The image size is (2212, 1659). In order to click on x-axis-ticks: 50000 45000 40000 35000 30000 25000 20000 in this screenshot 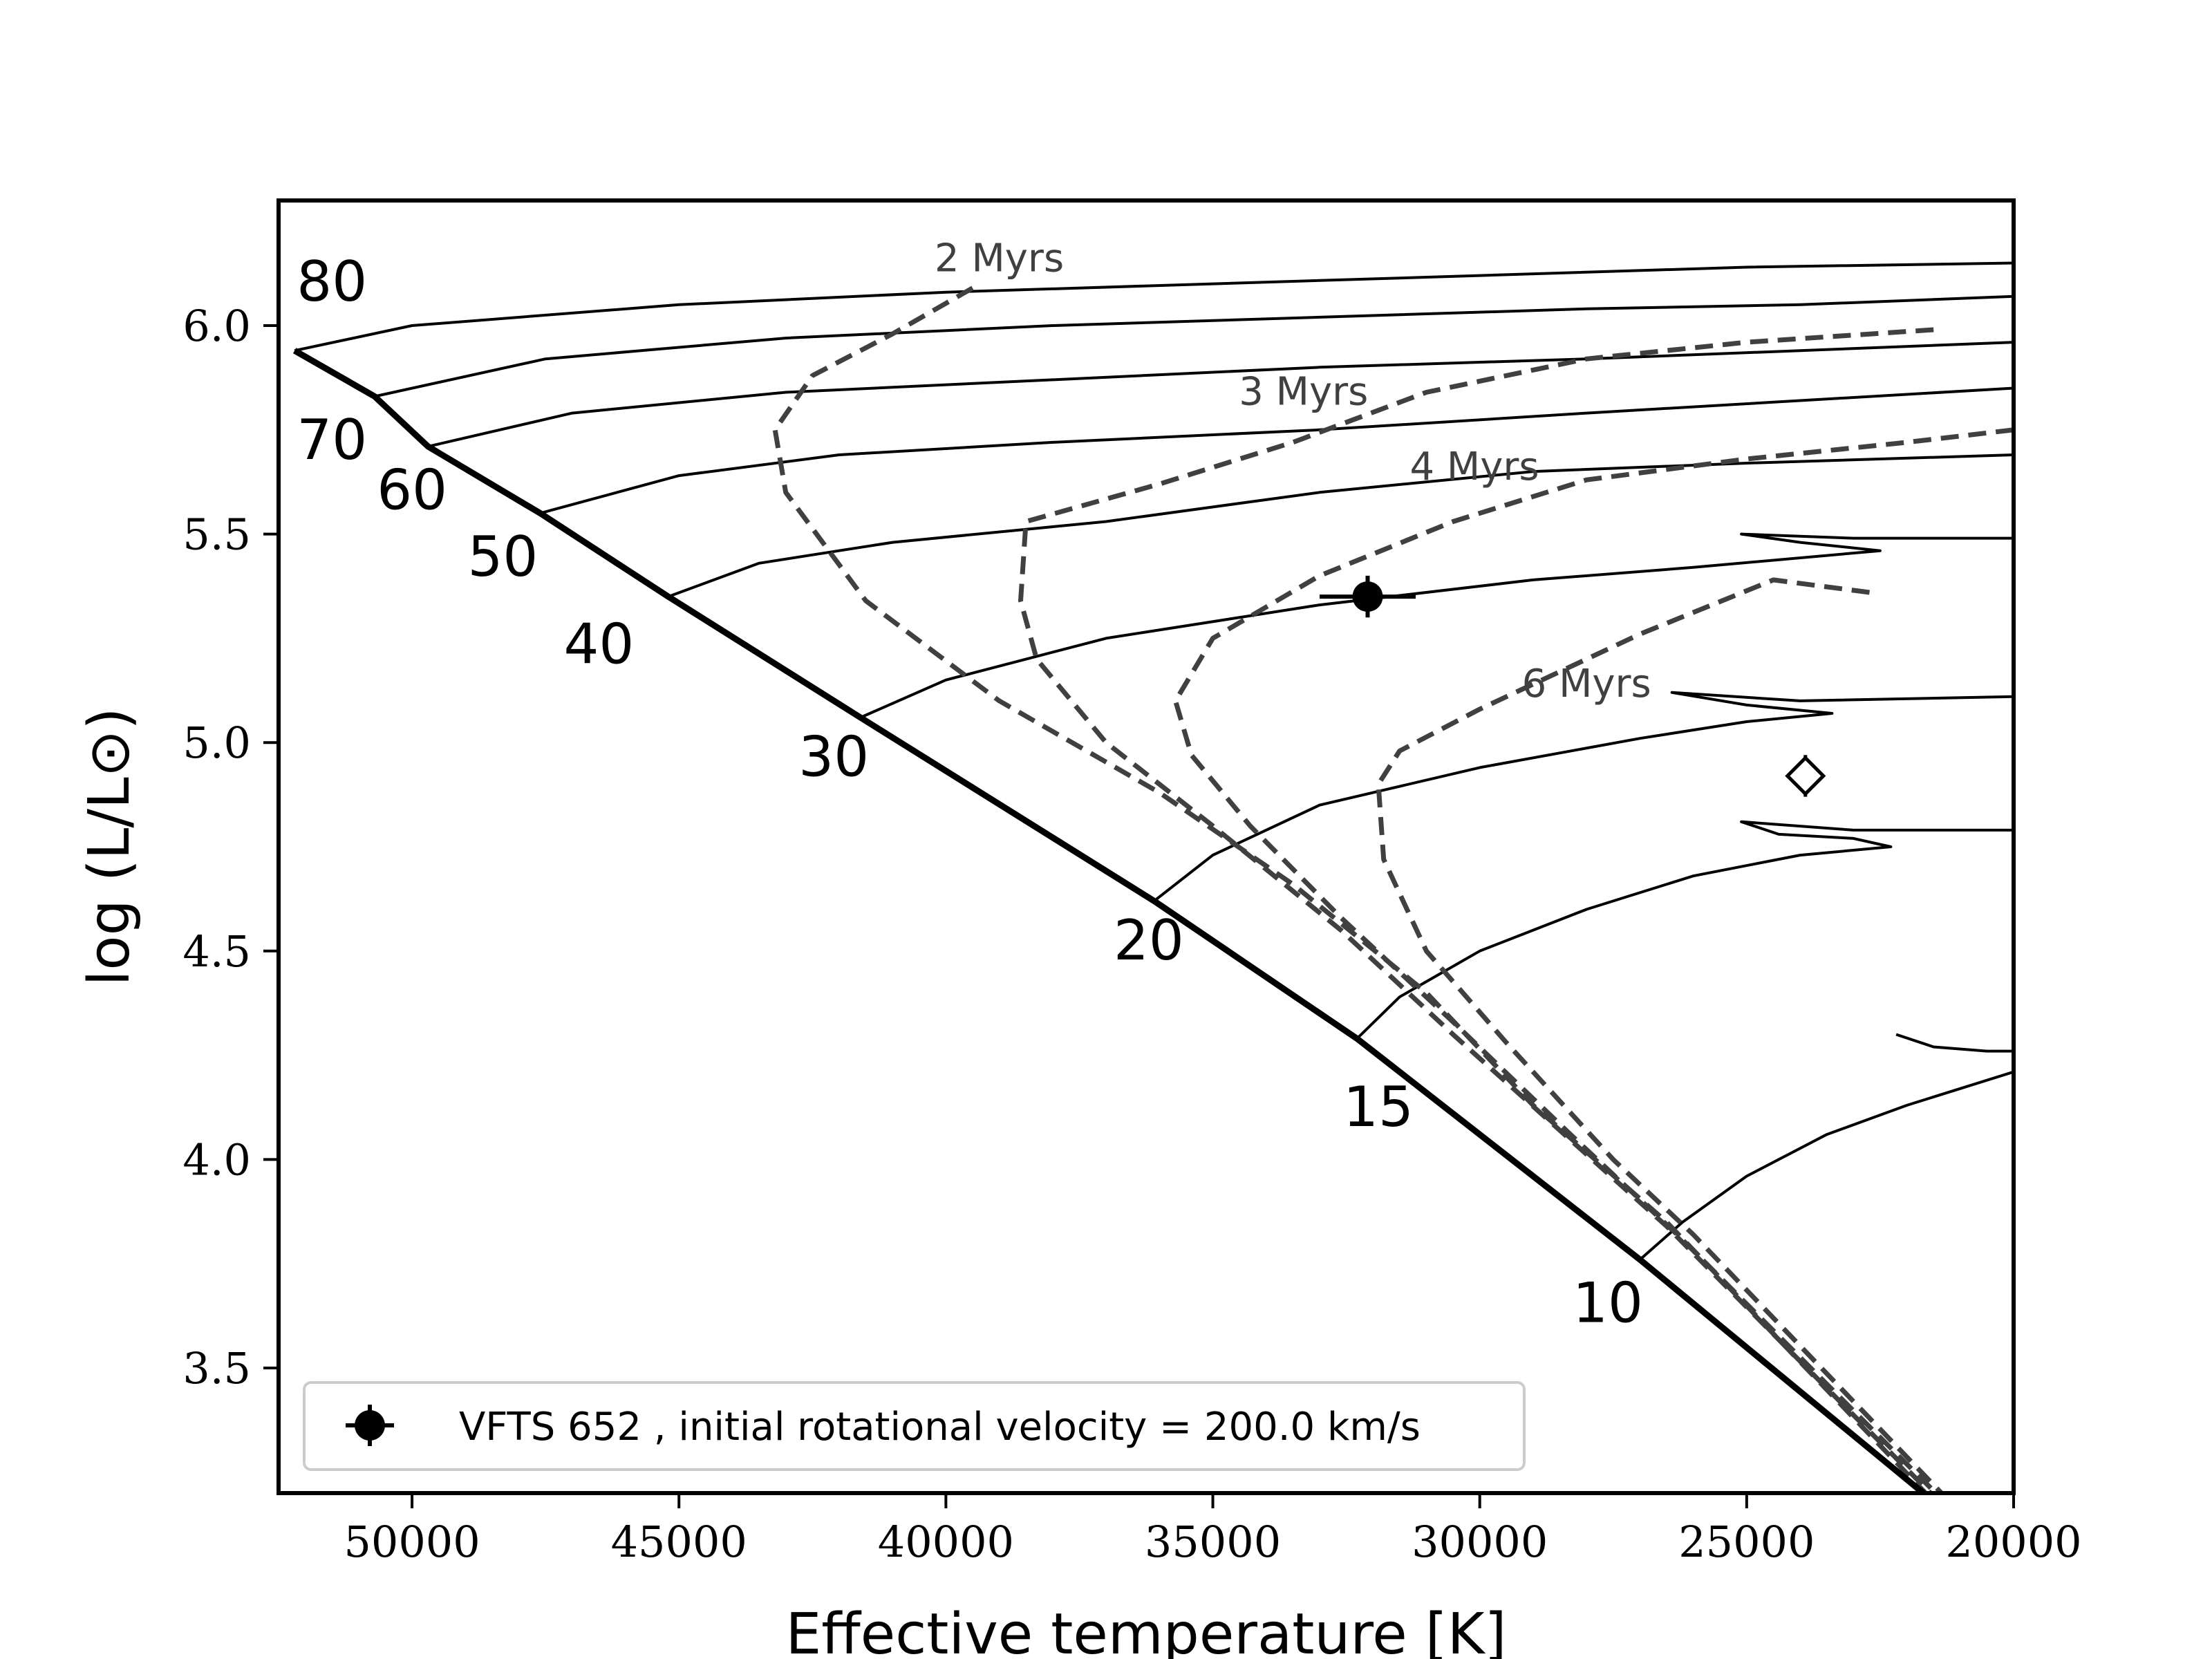, I will do `click(1213, 1530)`.